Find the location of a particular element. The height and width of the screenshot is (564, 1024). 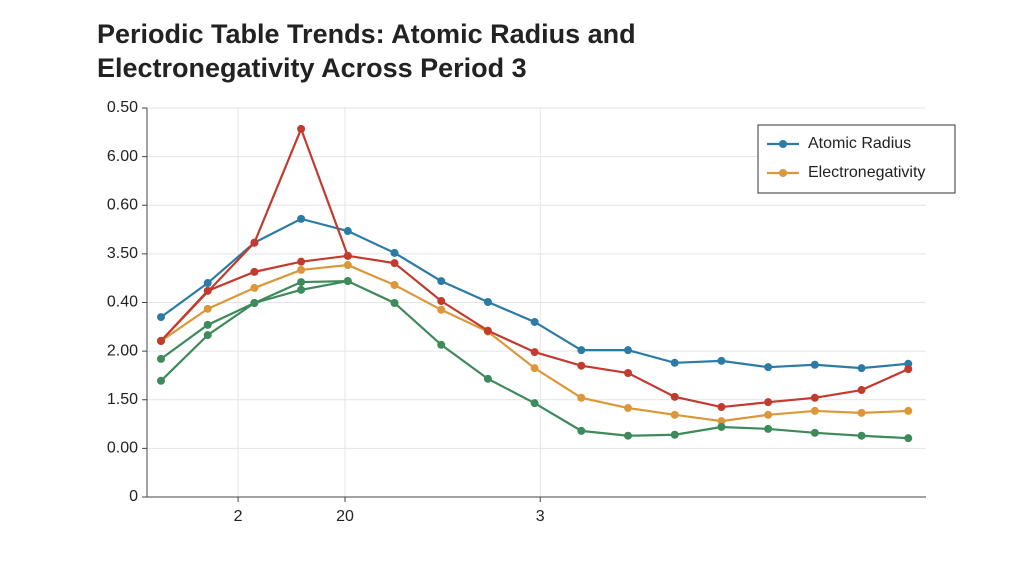

y-tick-label: 0.00 is located at coordinates (122, 448).